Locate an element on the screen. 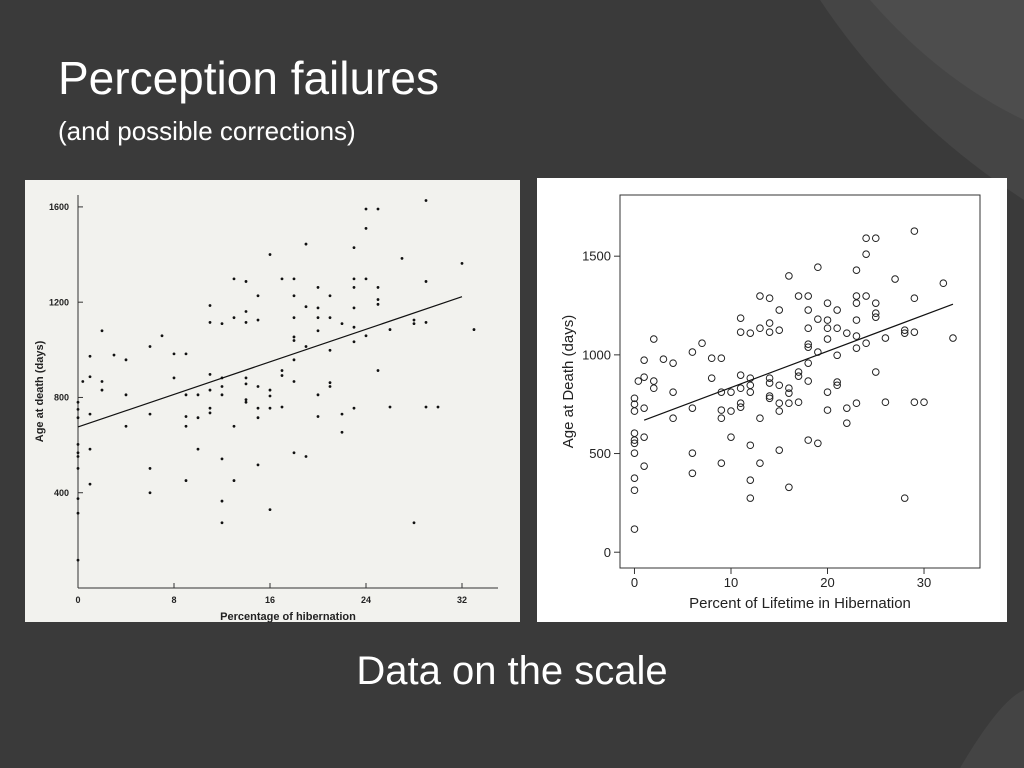 This screenshot has width=1024, height=768. x-tick-label: 10 is located at coordinates (731, 582).